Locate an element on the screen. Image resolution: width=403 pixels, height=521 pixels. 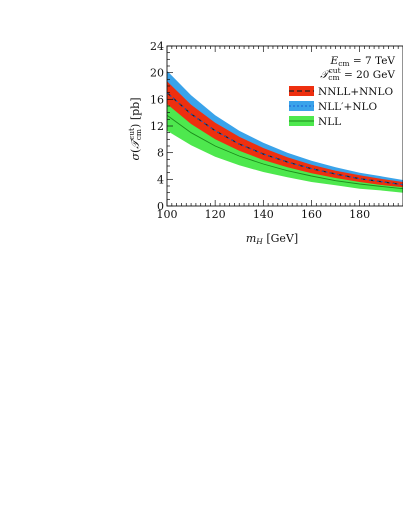
central-line-nll is located at coordinates (284, 152).